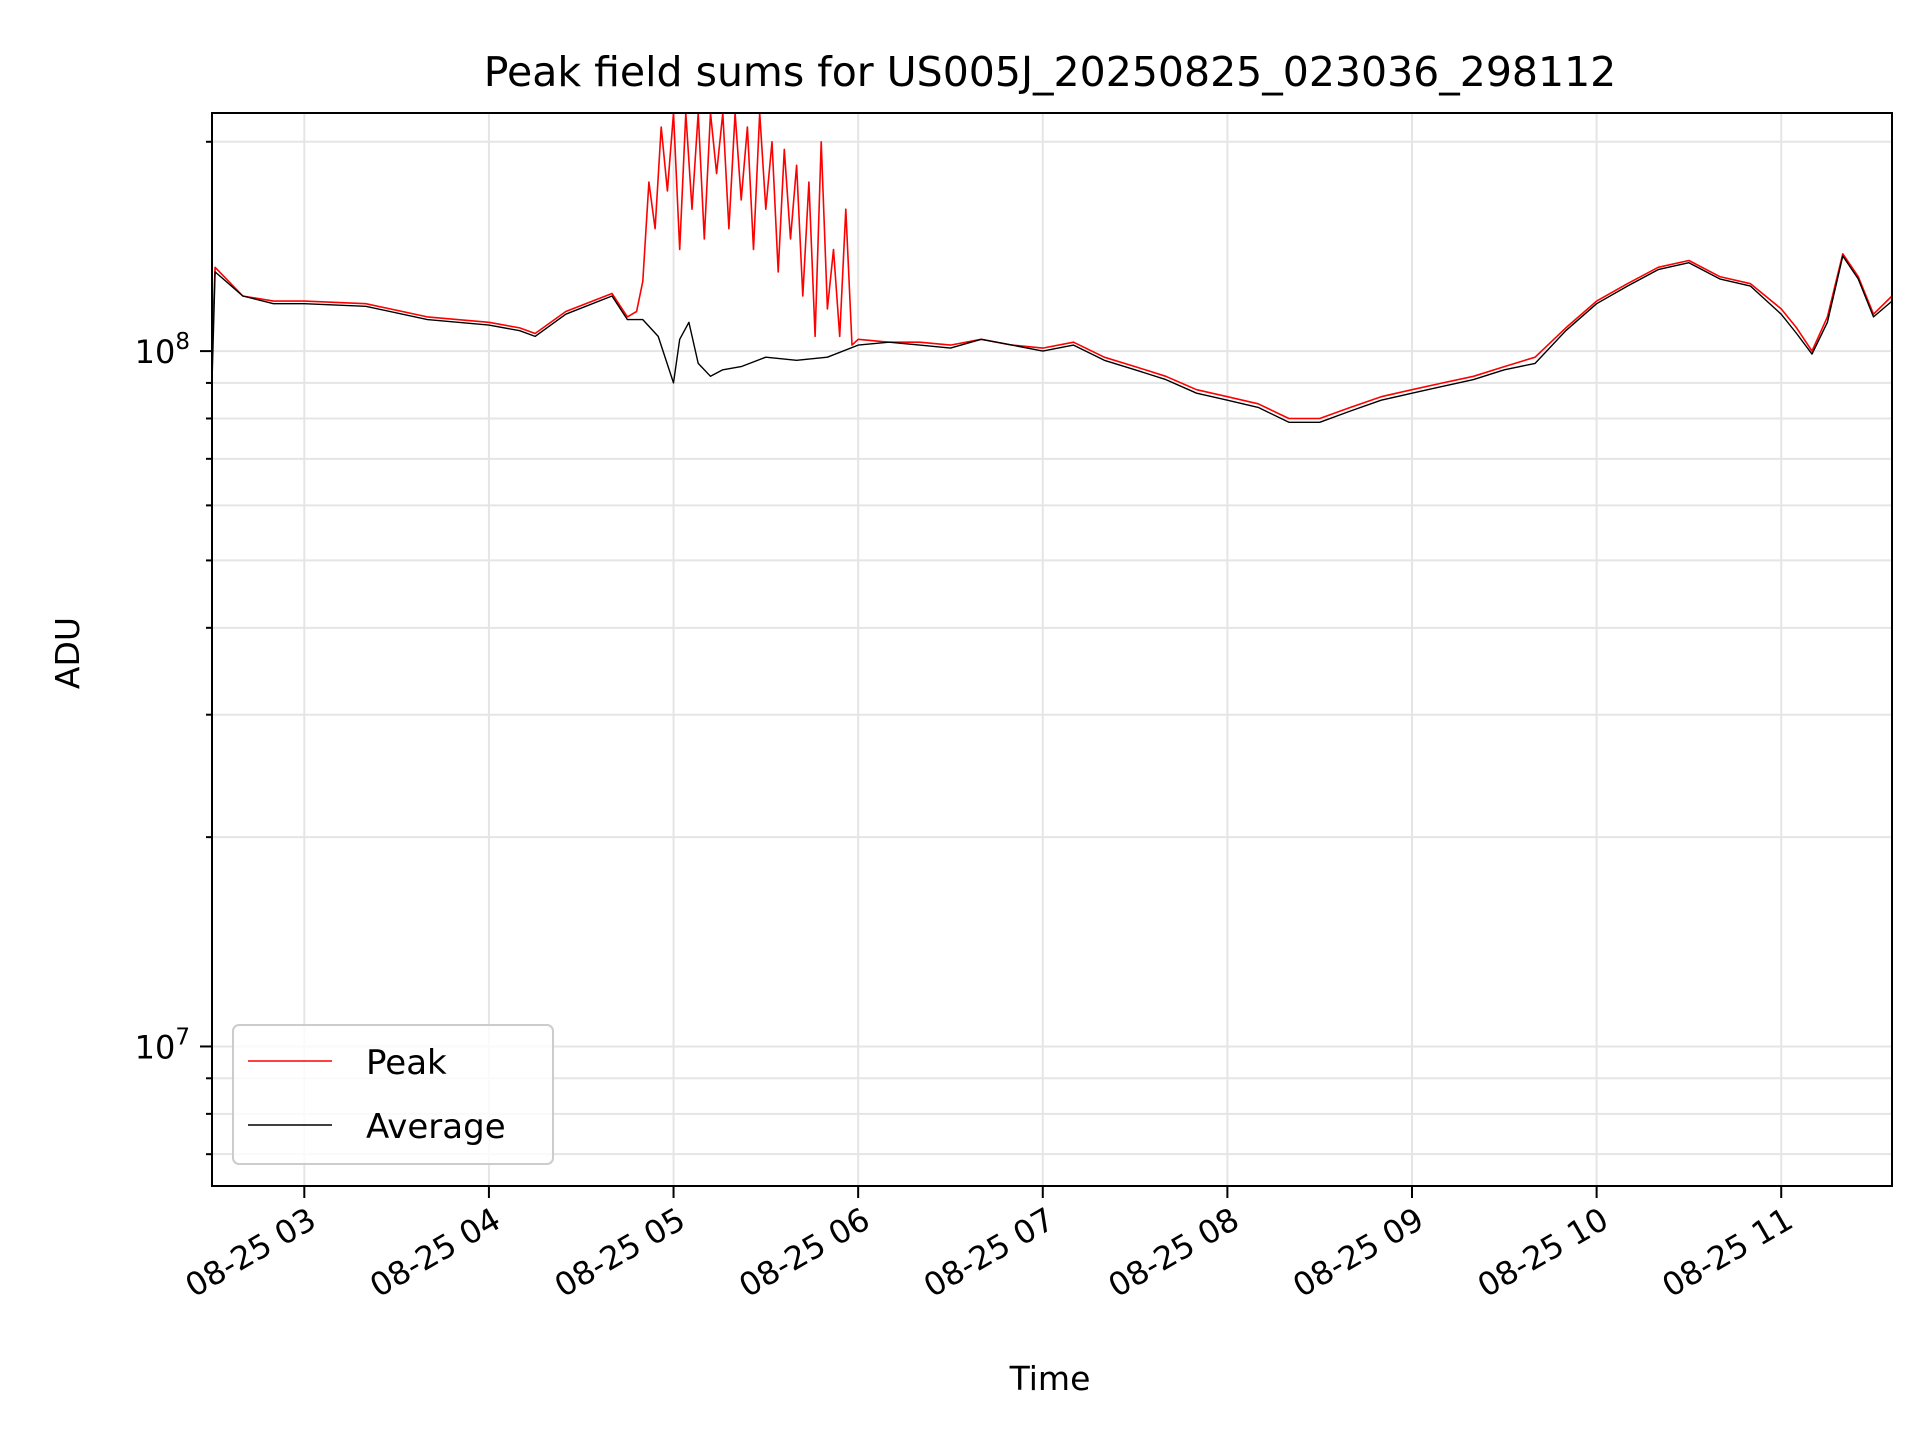 Image resolution: width=1920 pixels, height=1445 pixels. What do you see at coordinates (1728, 1252) in the screenshot?
I see `x-tick-label: 08-25 11` at bounding box center [1728, 1252].